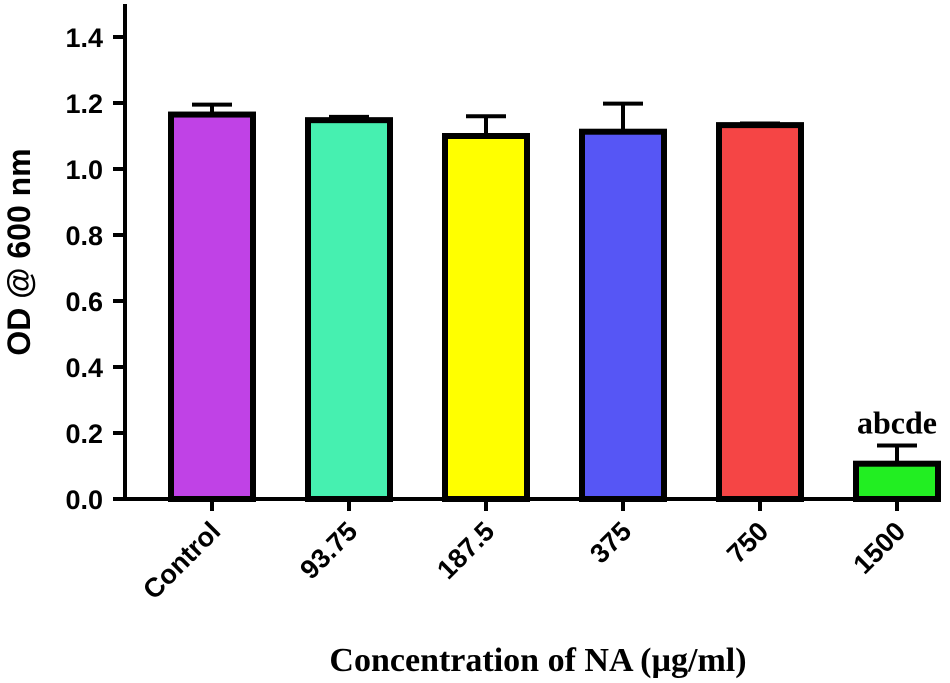 This screenshot has width=950, height=683. What do you see at coordinates (349, 309) in the screenshot?
I see `bar-93.75` at bounding box center [349, 309].